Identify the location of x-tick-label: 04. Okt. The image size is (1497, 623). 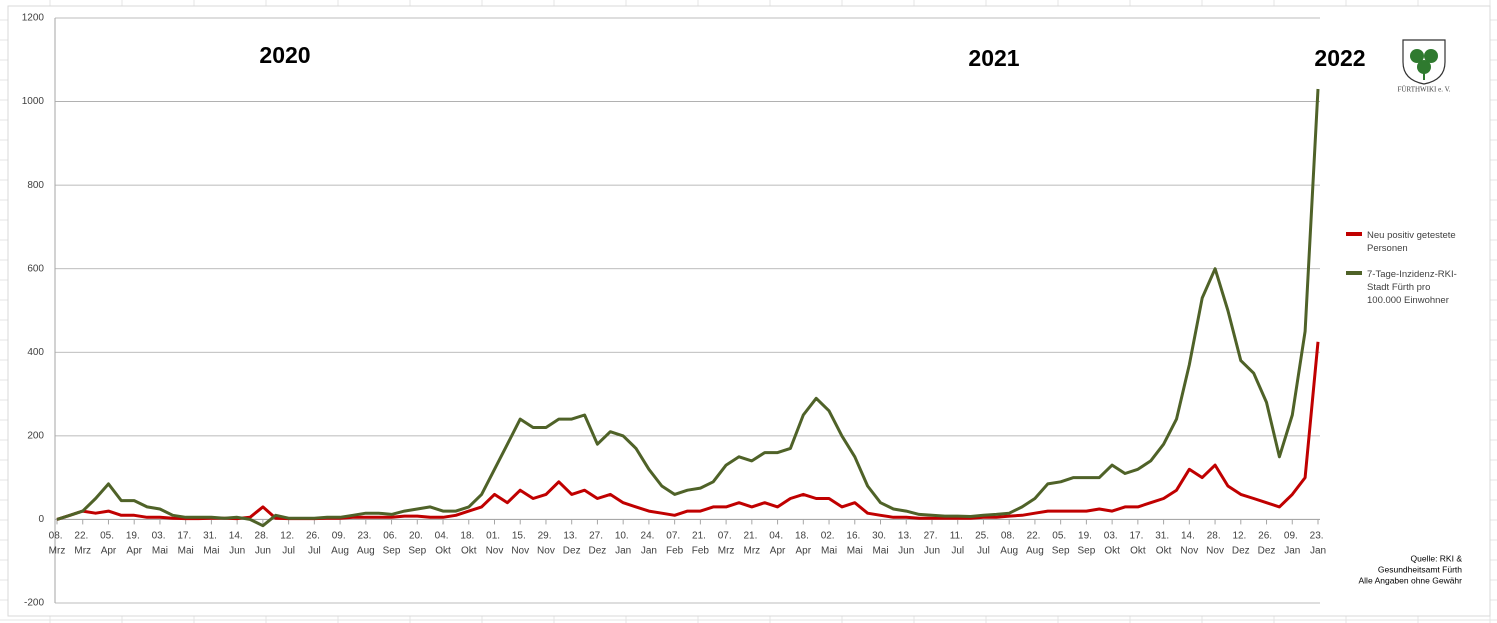
(443, 543).